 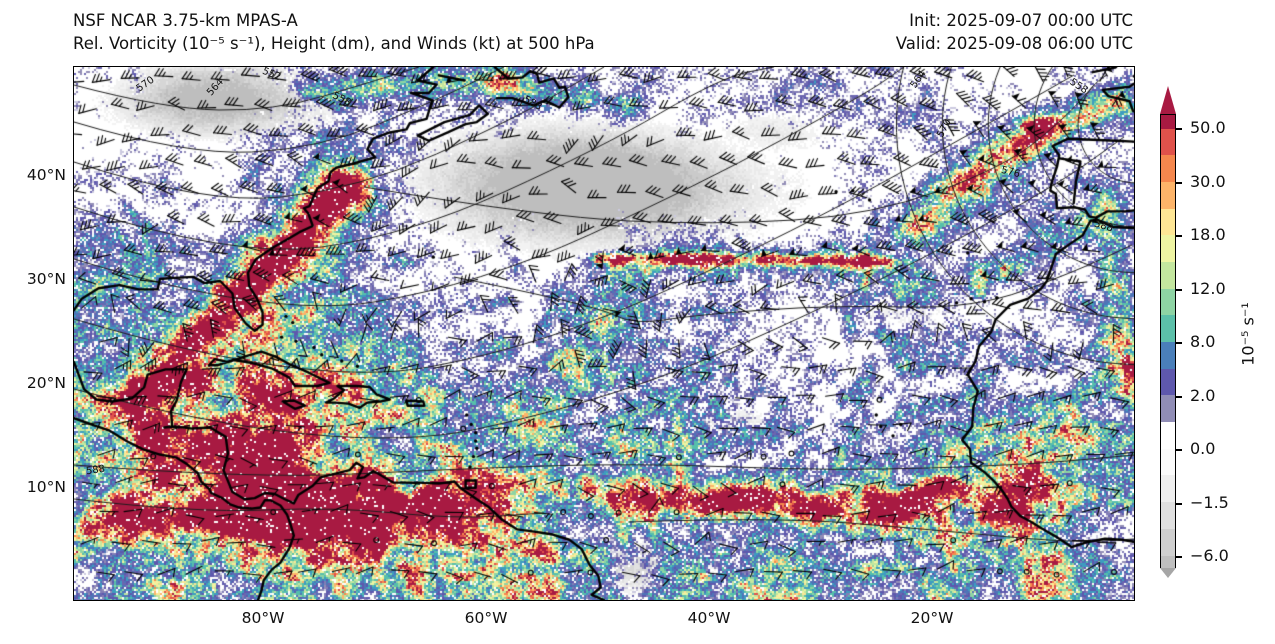 I want to click on colorbar, so click(x=1171, y=332).